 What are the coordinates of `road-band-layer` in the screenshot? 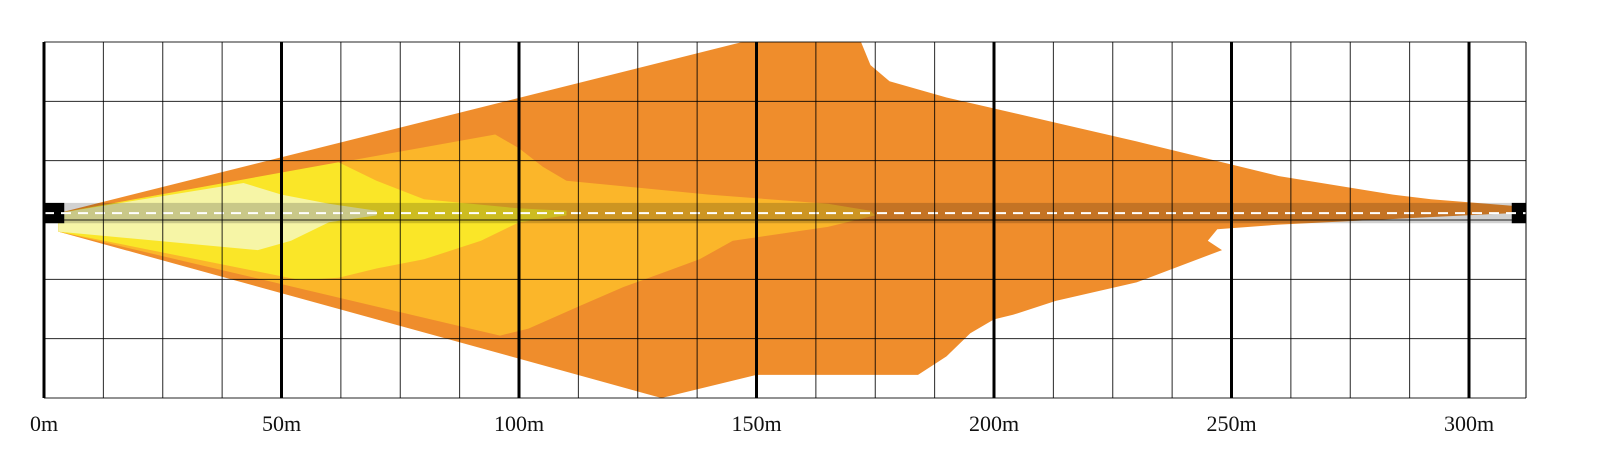 It's located at (785, 213).